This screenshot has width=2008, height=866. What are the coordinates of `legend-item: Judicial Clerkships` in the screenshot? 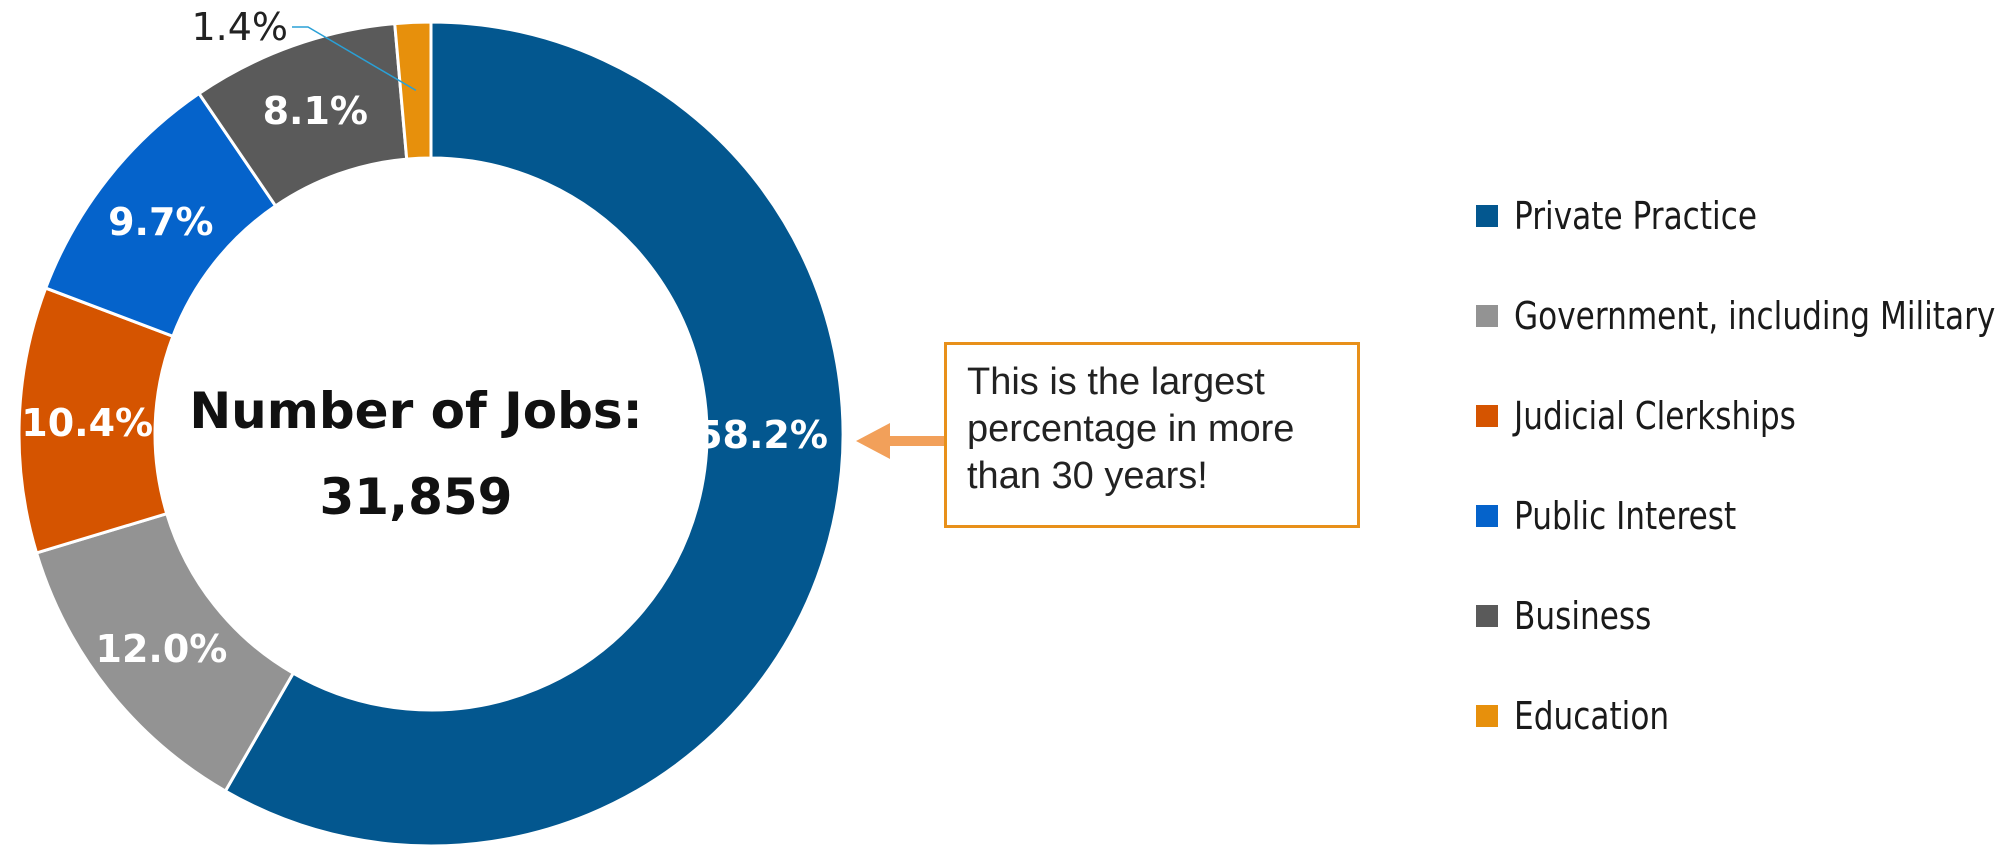 It's located at (1742, 416).